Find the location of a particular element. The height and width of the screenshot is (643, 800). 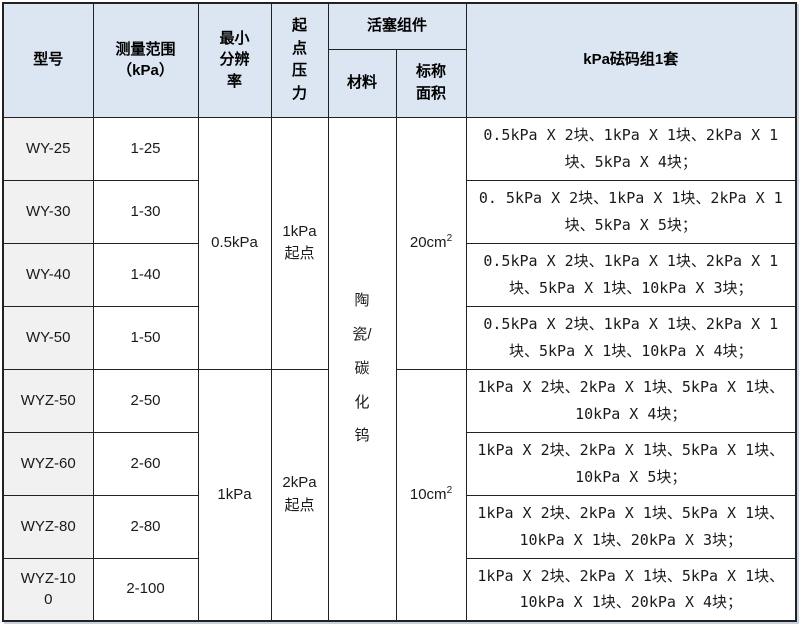

range-value: 1-25 is located at coordinates (145, 148).